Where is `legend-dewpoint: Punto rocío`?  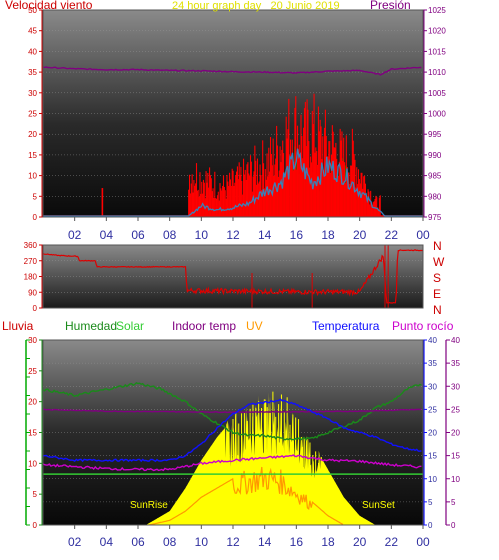 legend-dewpoint: Punto rocío is located at coordinates (423, 326).